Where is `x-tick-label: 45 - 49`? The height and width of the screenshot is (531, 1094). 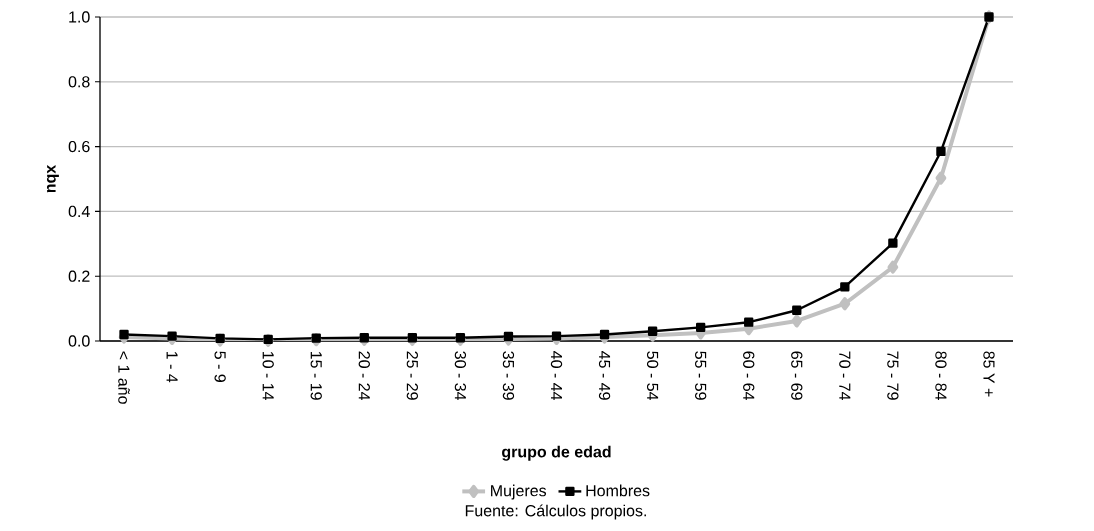 x-tick-label: 45 - 49 is located at coordinates (604, 375).